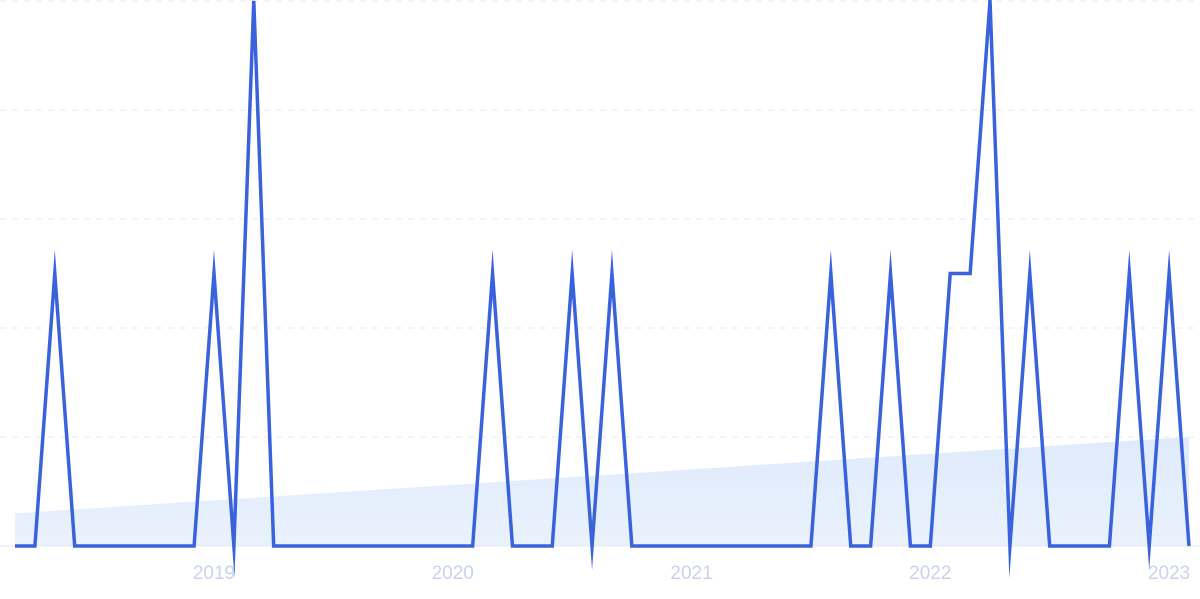 The height and width of the screenshot is (599, 1200). I want to click on x-tick-label: 2022, so click(930, 573).